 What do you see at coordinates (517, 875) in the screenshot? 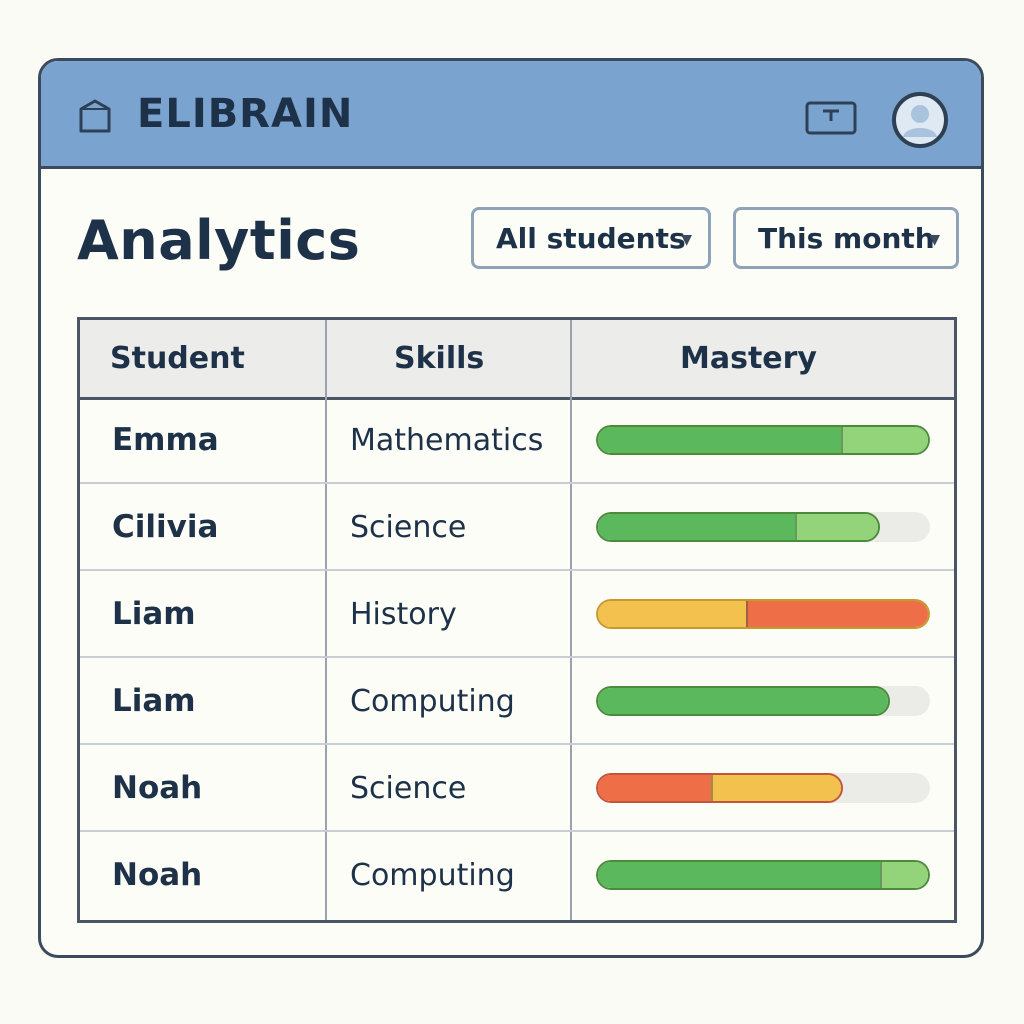
I see `table-row: Noah Computing` at bounding box center [517, 875].